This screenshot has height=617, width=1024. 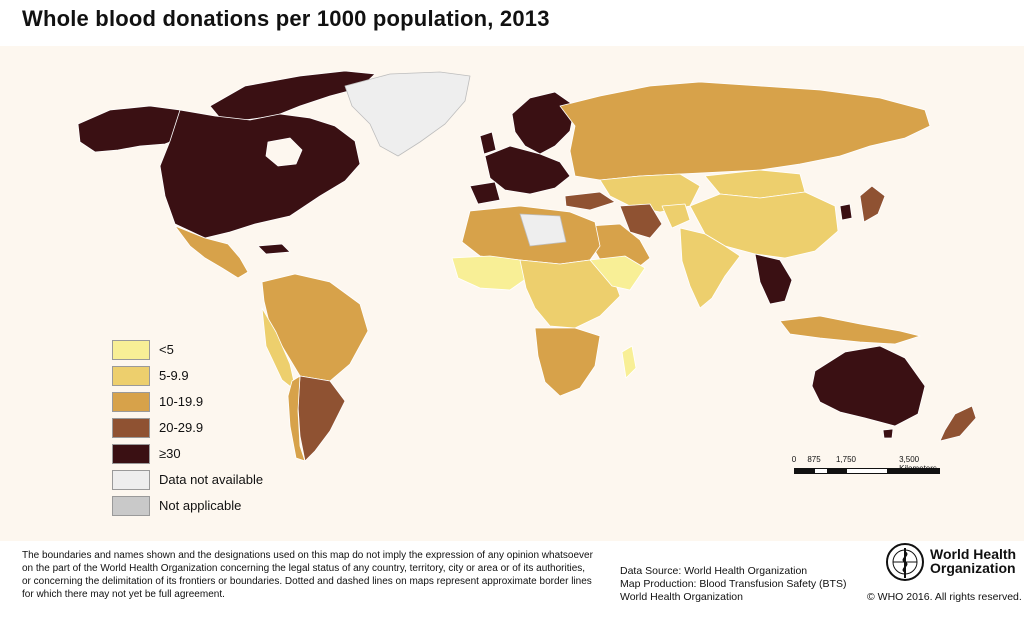 I want to click on region-central-africa, so click(x=570, y=294).